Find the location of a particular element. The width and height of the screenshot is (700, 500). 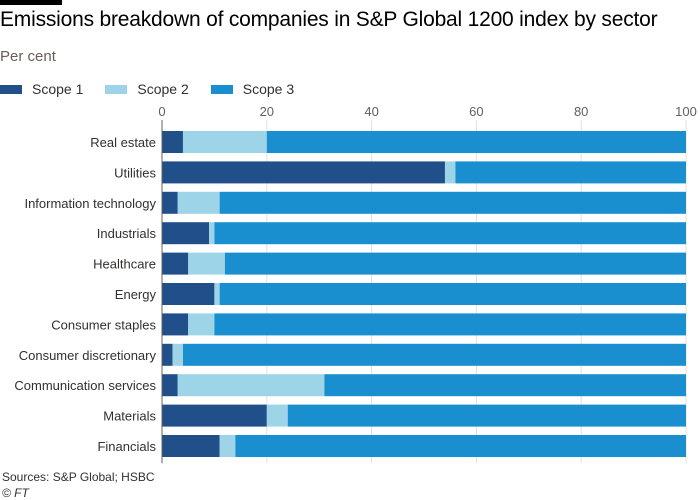

legend-item-scope-1: Scope 1 is located at coordinates (41, 89).